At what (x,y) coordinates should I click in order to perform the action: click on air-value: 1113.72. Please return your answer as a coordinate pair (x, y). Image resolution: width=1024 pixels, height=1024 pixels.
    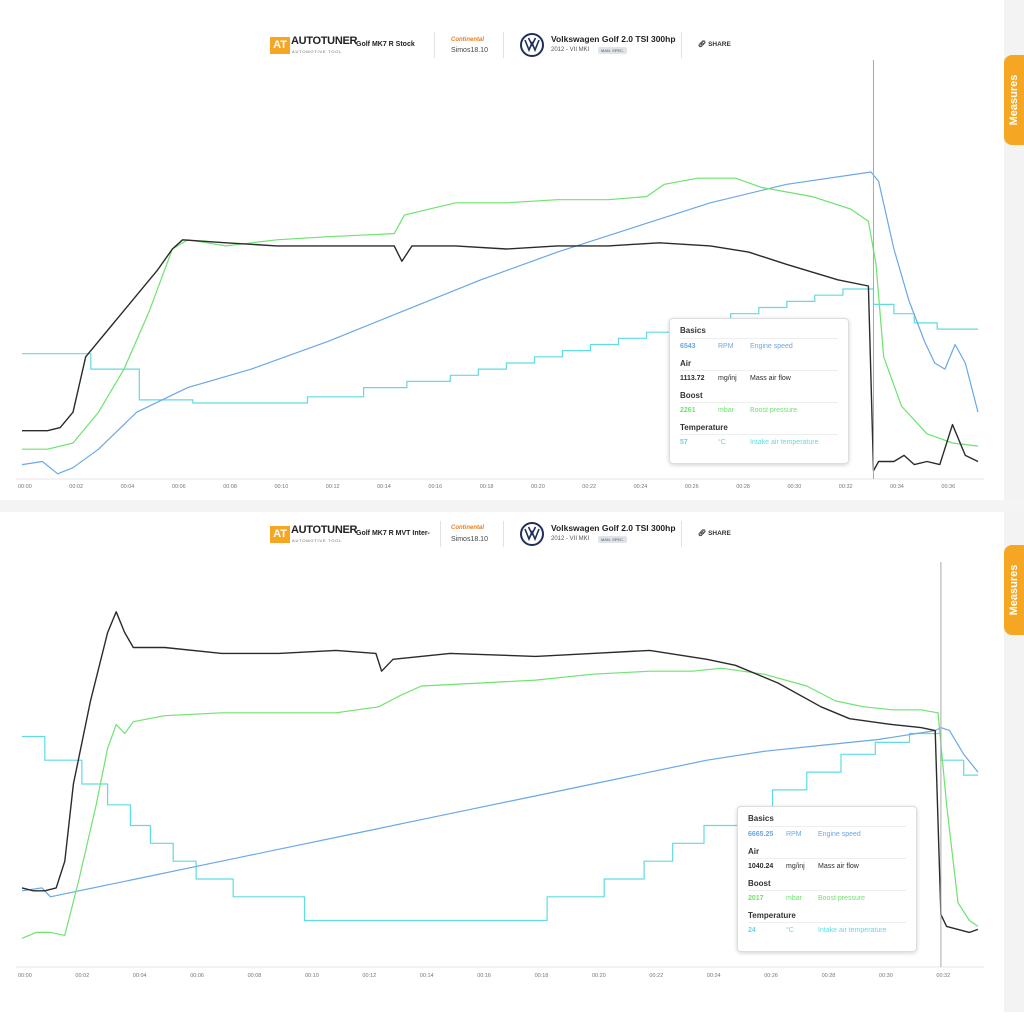
    Looking at the image, I should click on (692, 378).